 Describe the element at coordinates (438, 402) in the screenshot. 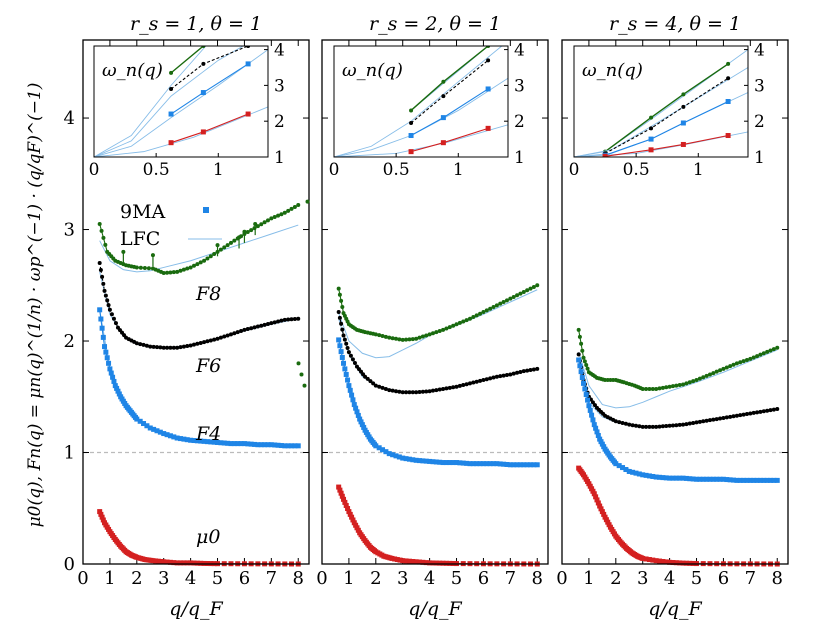

I see `data-line-F4` at that location.